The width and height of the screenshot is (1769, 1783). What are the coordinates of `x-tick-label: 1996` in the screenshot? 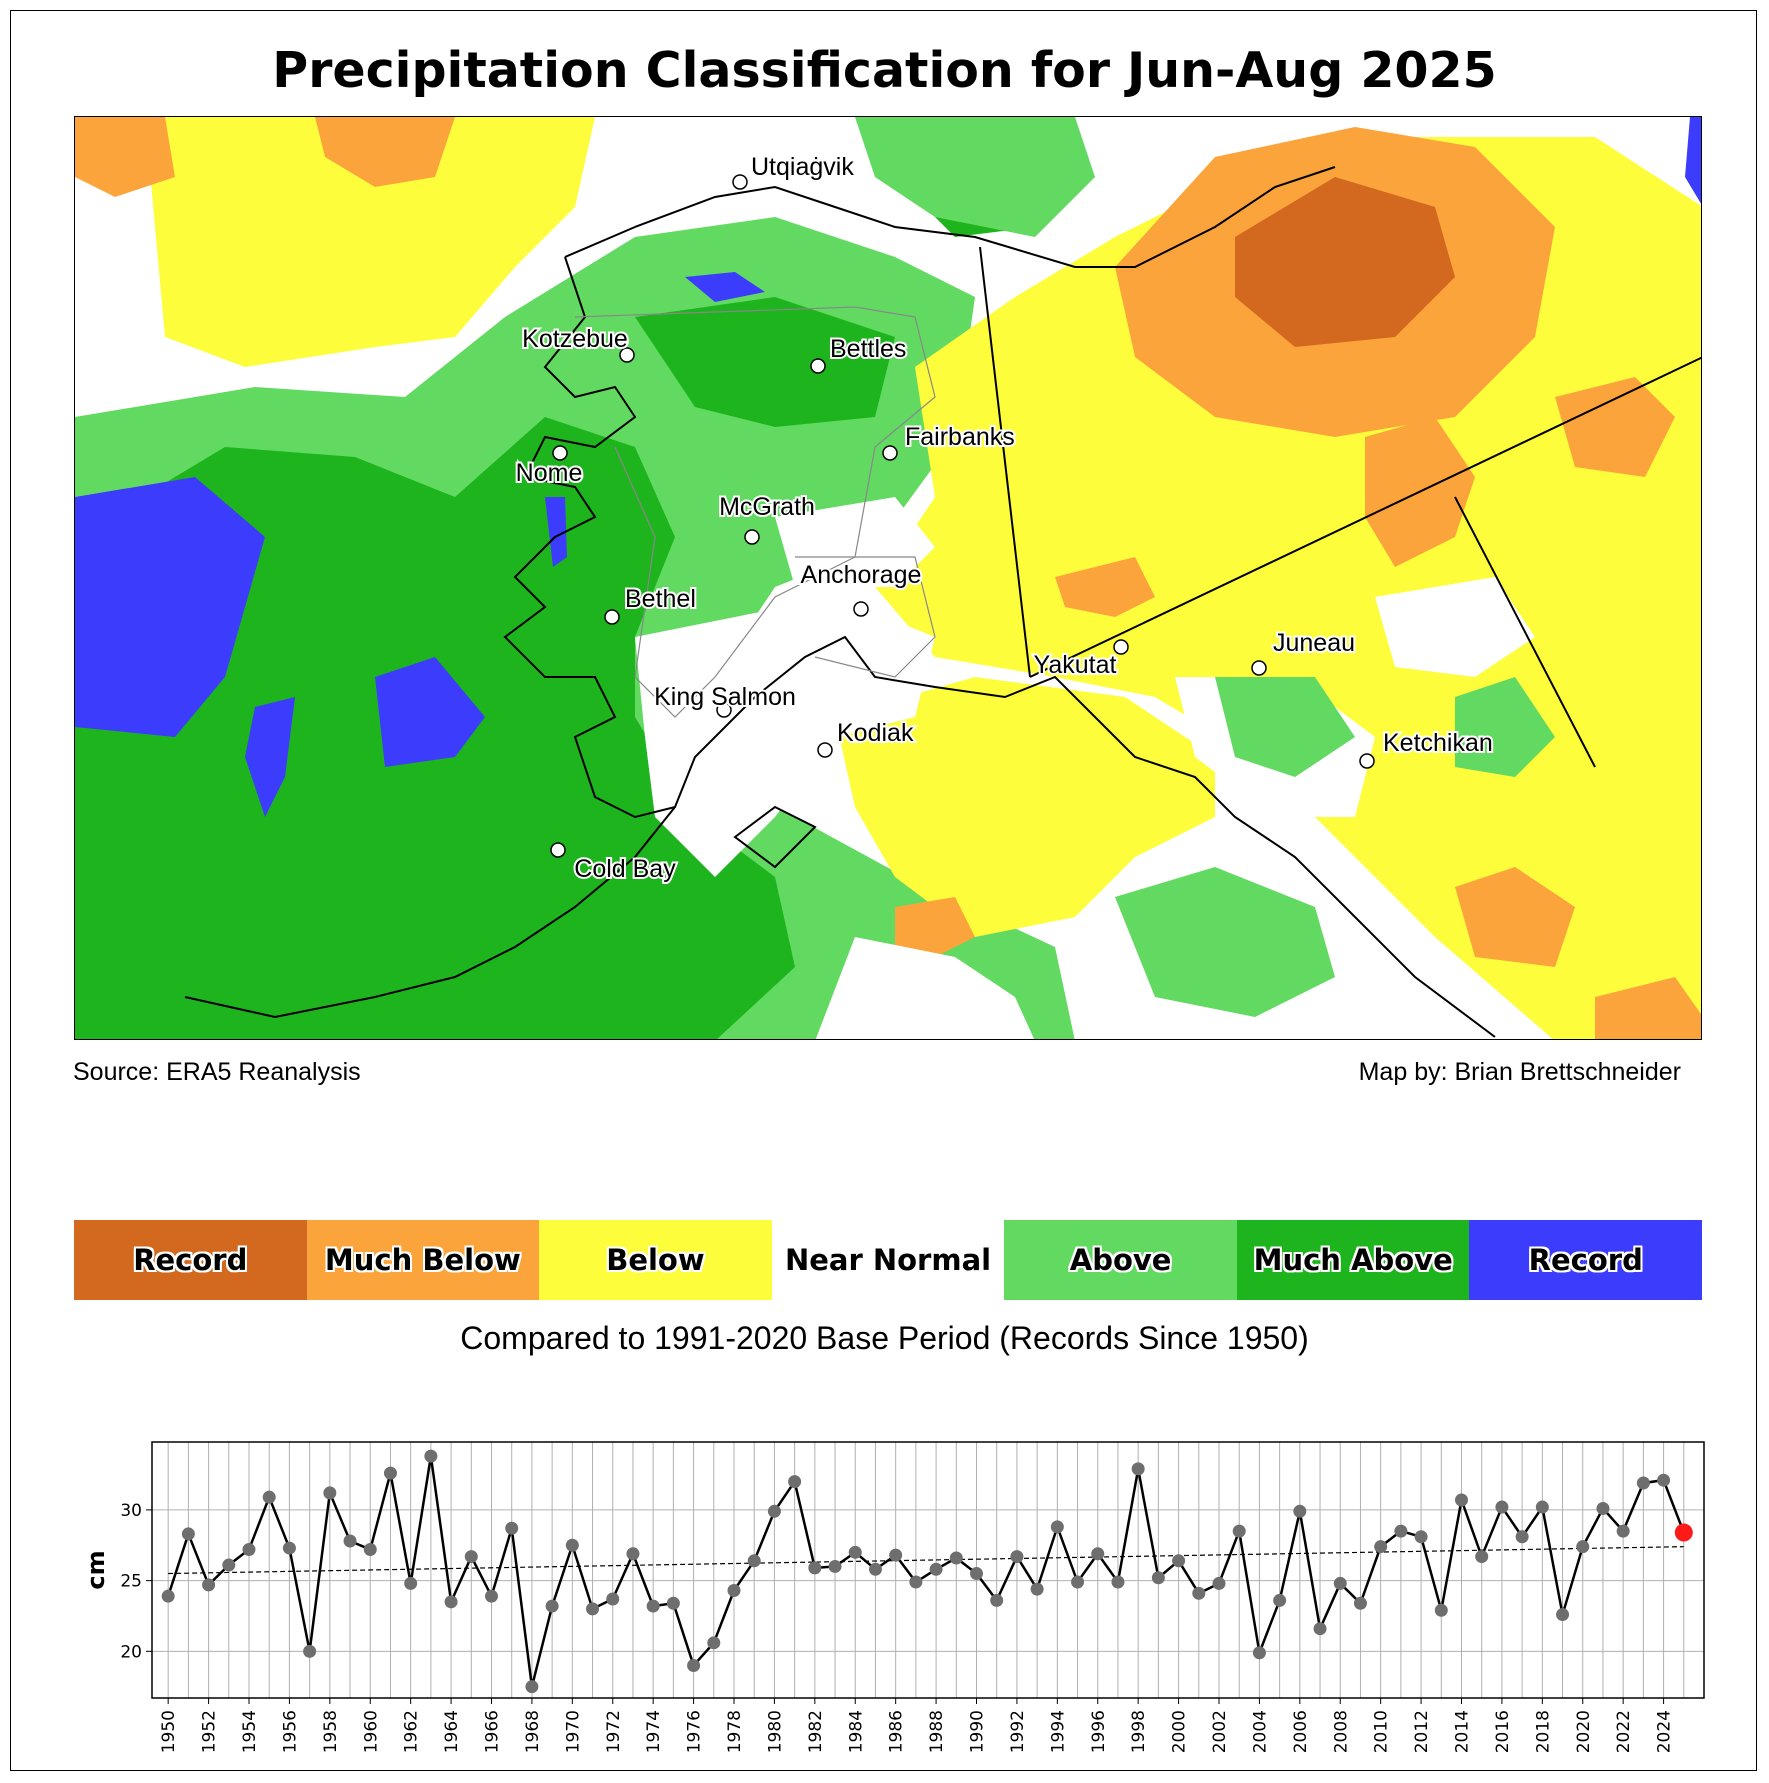 It's located at (1099, 1731).